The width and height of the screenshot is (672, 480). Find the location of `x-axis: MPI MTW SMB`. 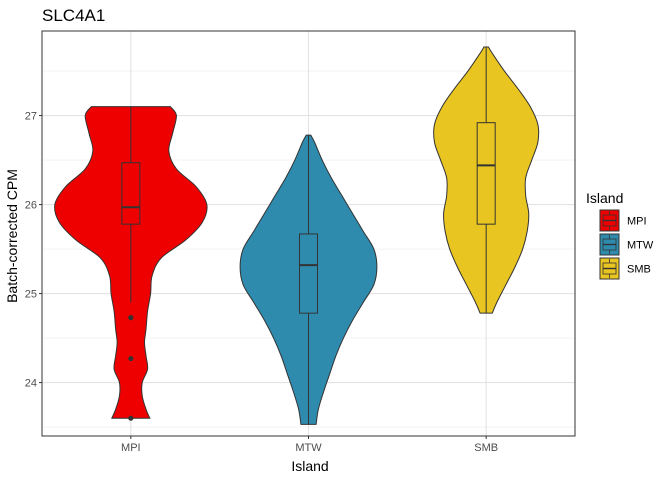

x-axis: MPI MTW SMB is located at coordinates (309, 445).